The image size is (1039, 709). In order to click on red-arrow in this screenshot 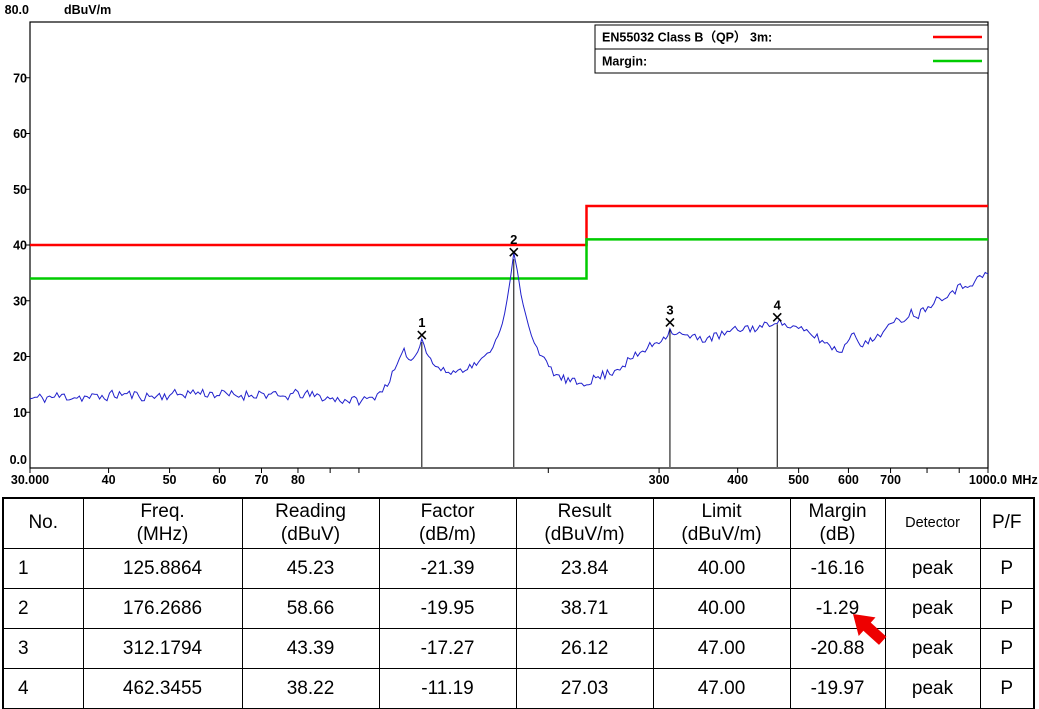, I will do `click(870, 629)`.